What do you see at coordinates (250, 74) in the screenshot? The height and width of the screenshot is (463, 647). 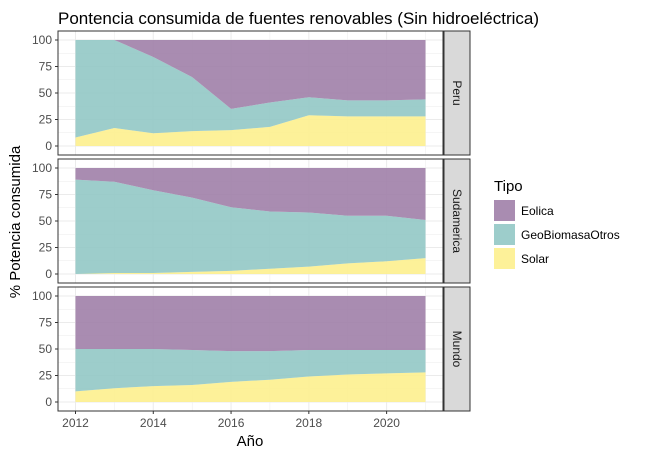 I see `area-eolica-peru` at bounding box center [250, 74].